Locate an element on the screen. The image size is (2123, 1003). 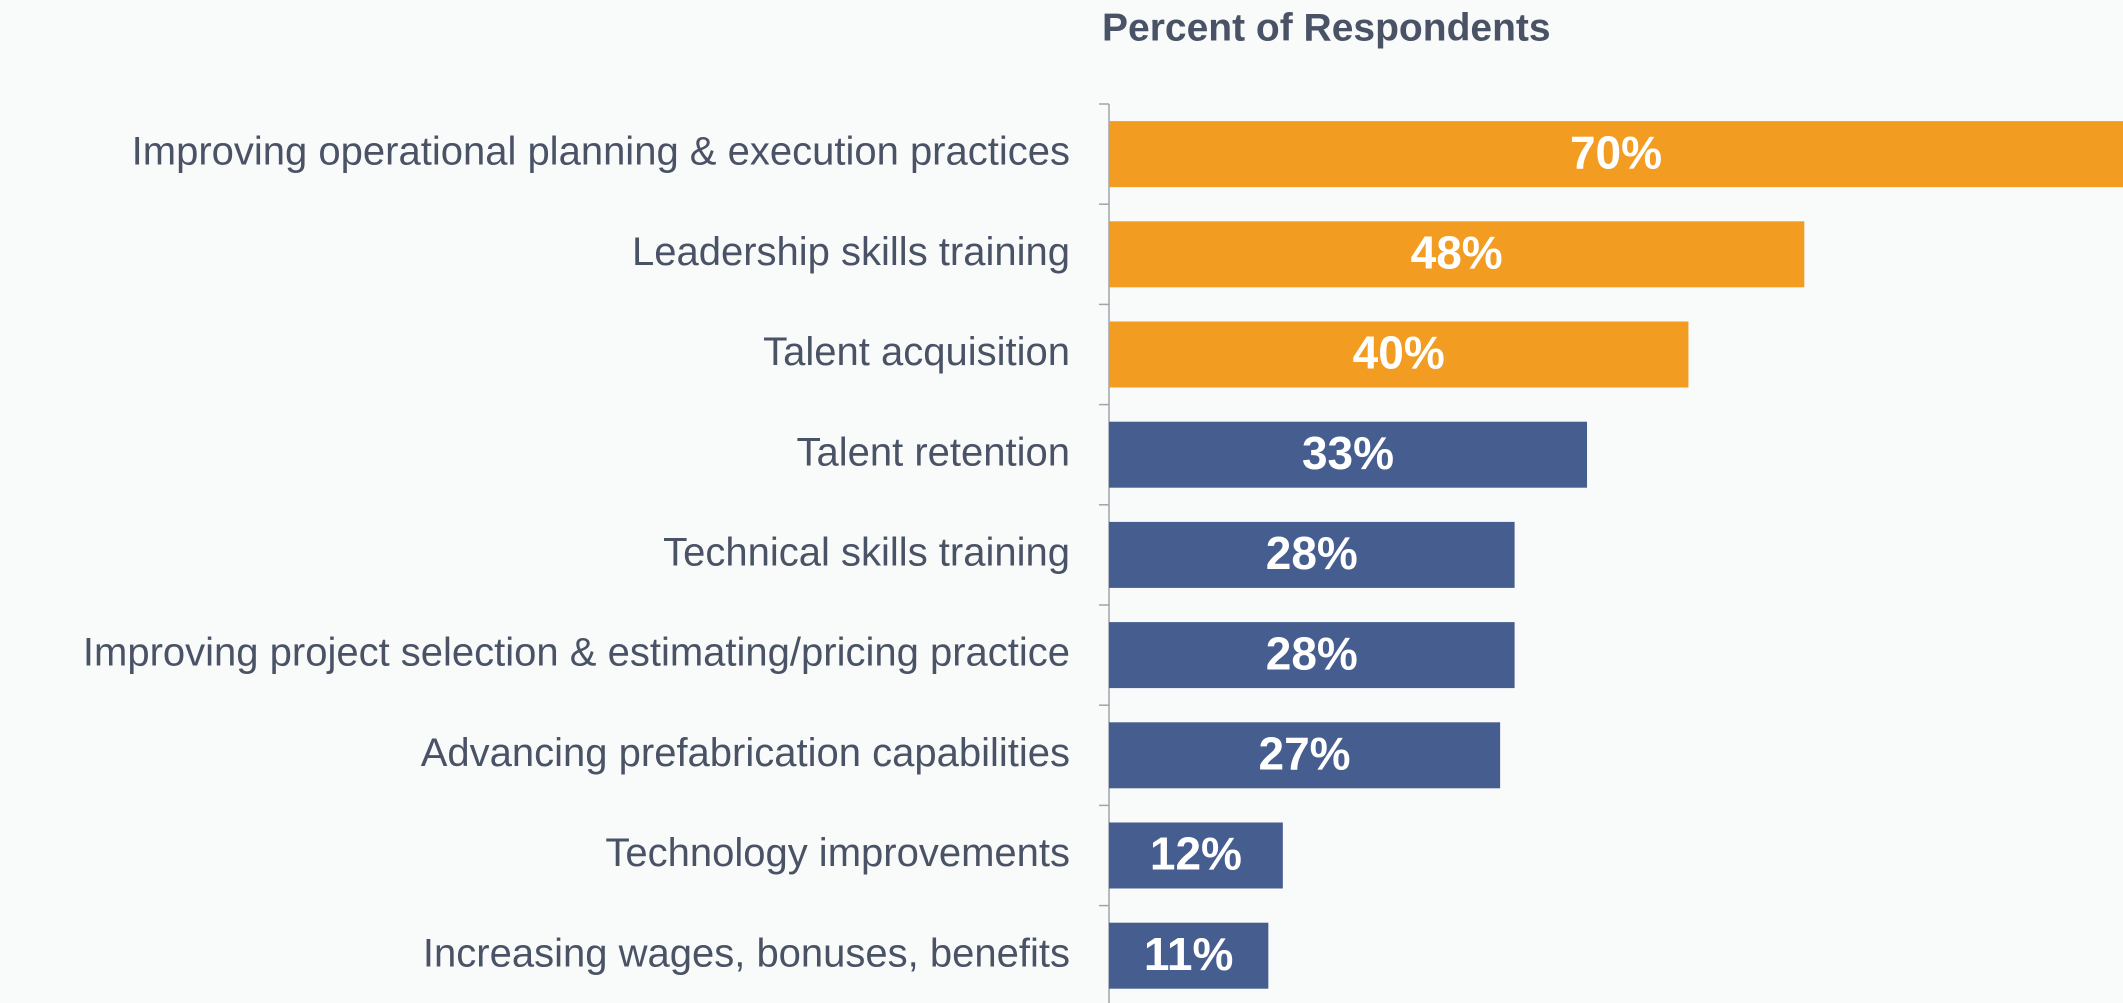
value-label: 48% is located at coordinates (1457, 252).